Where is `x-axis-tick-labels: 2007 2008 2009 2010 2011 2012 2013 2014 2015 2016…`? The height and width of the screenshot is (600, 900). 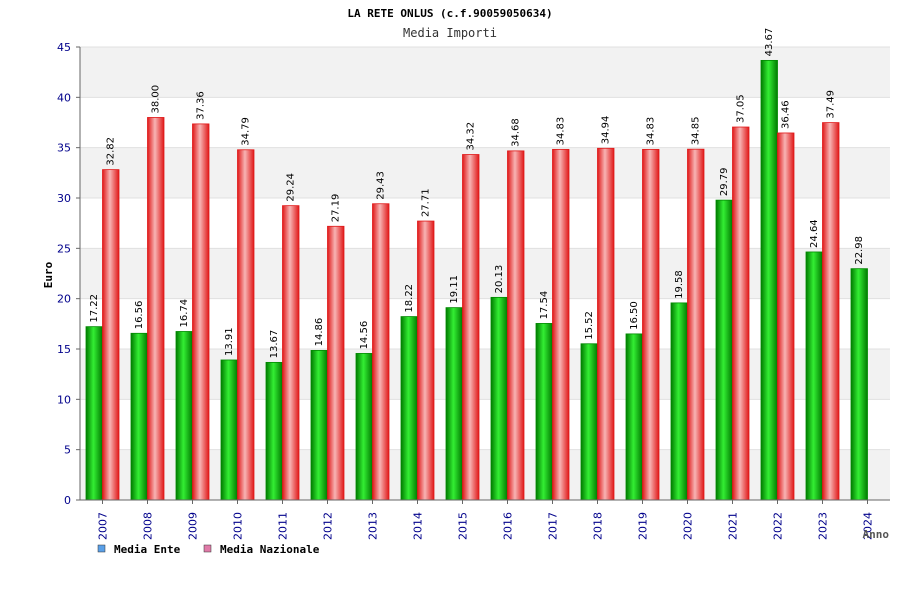
x-axis-tick-labels: 2007 2008 2009 2010 2011 2012 2013 2014 2015 2016… is located at coordinates (486, 520).